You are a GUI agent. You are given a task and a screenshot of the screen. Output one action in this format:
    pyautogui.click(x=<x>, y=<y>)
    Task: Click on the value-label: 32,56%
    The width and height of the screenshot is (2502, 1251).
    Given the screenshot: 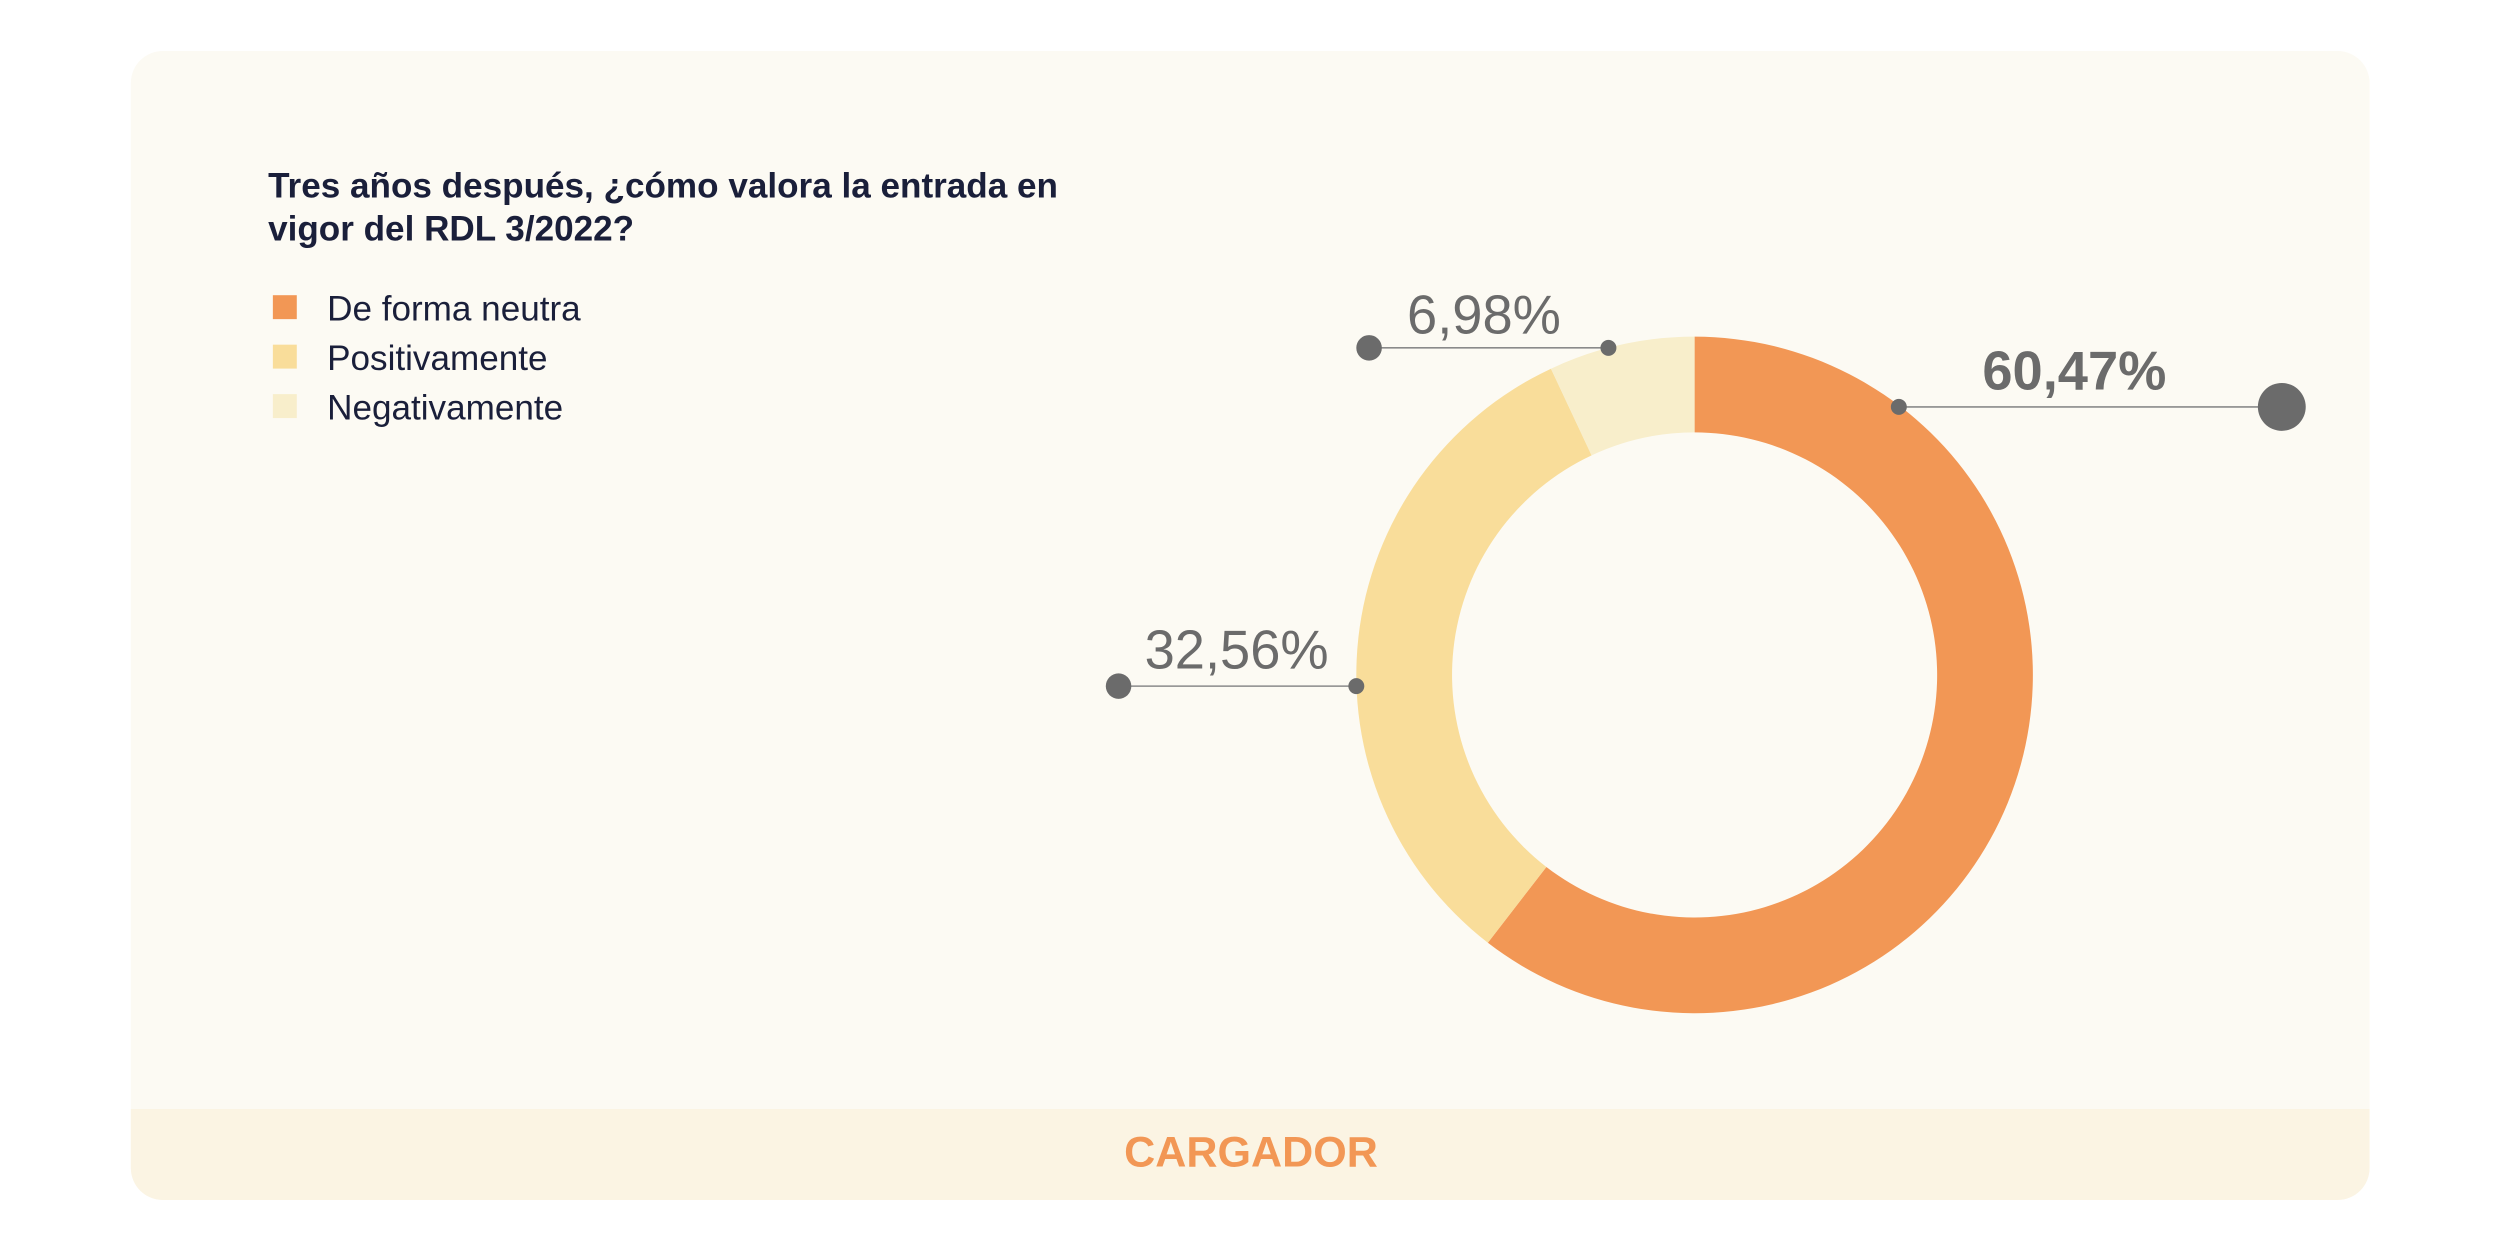 What is the action you would take?
    pyautogui.click(x=1237, y=651)
    